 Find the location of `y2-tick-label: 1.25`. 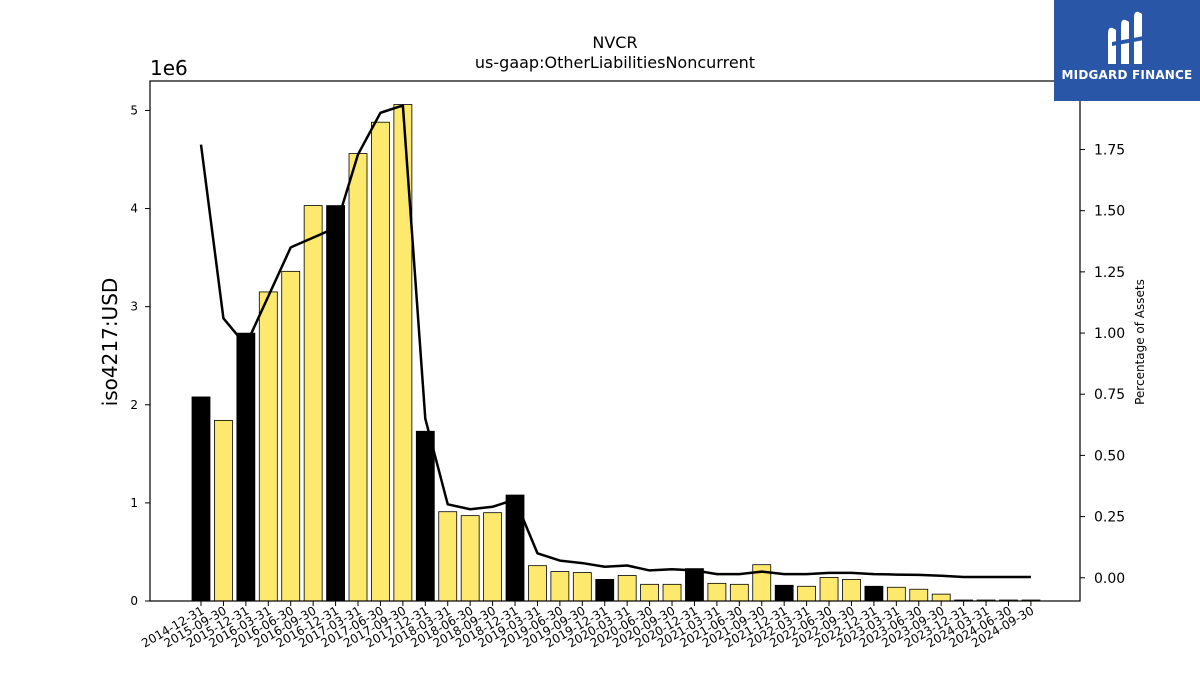

y2-tick-label: 1.25 is located at coordinates (1109, 273).